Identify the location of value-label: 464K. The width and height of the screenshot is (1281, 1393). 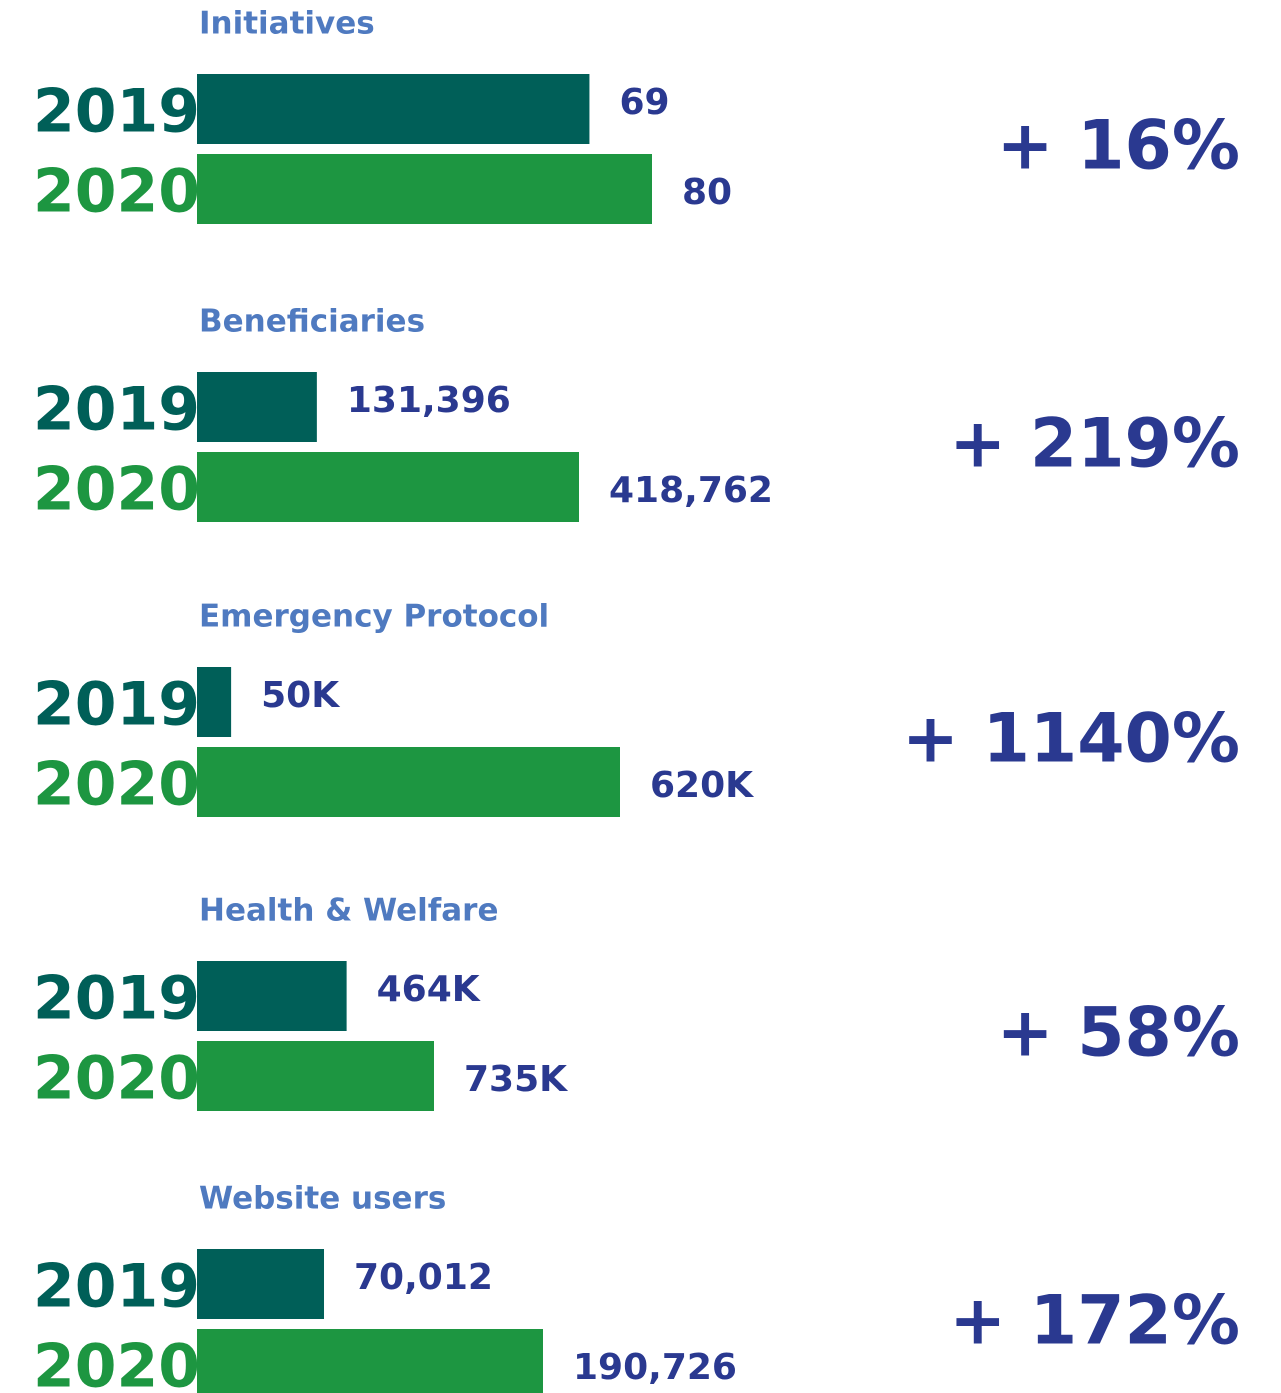
(429, 989).